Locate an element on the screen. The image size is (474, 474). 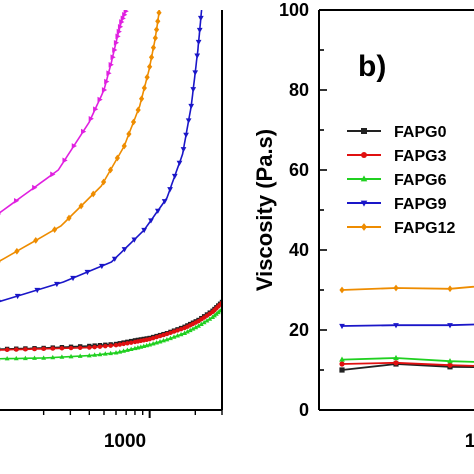
right-x-tick-label: 1 is located at coordinates (469, 441).